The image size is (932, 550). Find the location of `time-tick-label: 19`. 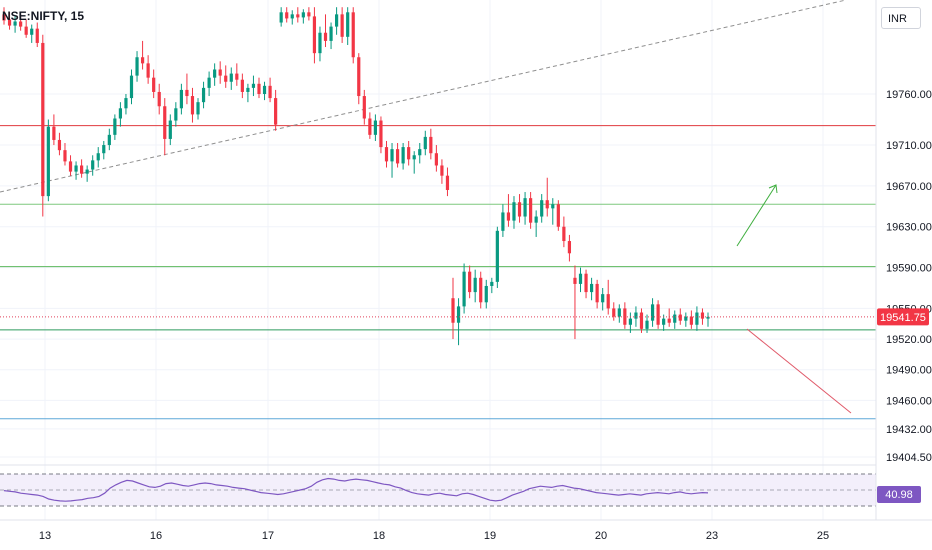

time-tick-label: 19 is located at coordinates (490, 536).